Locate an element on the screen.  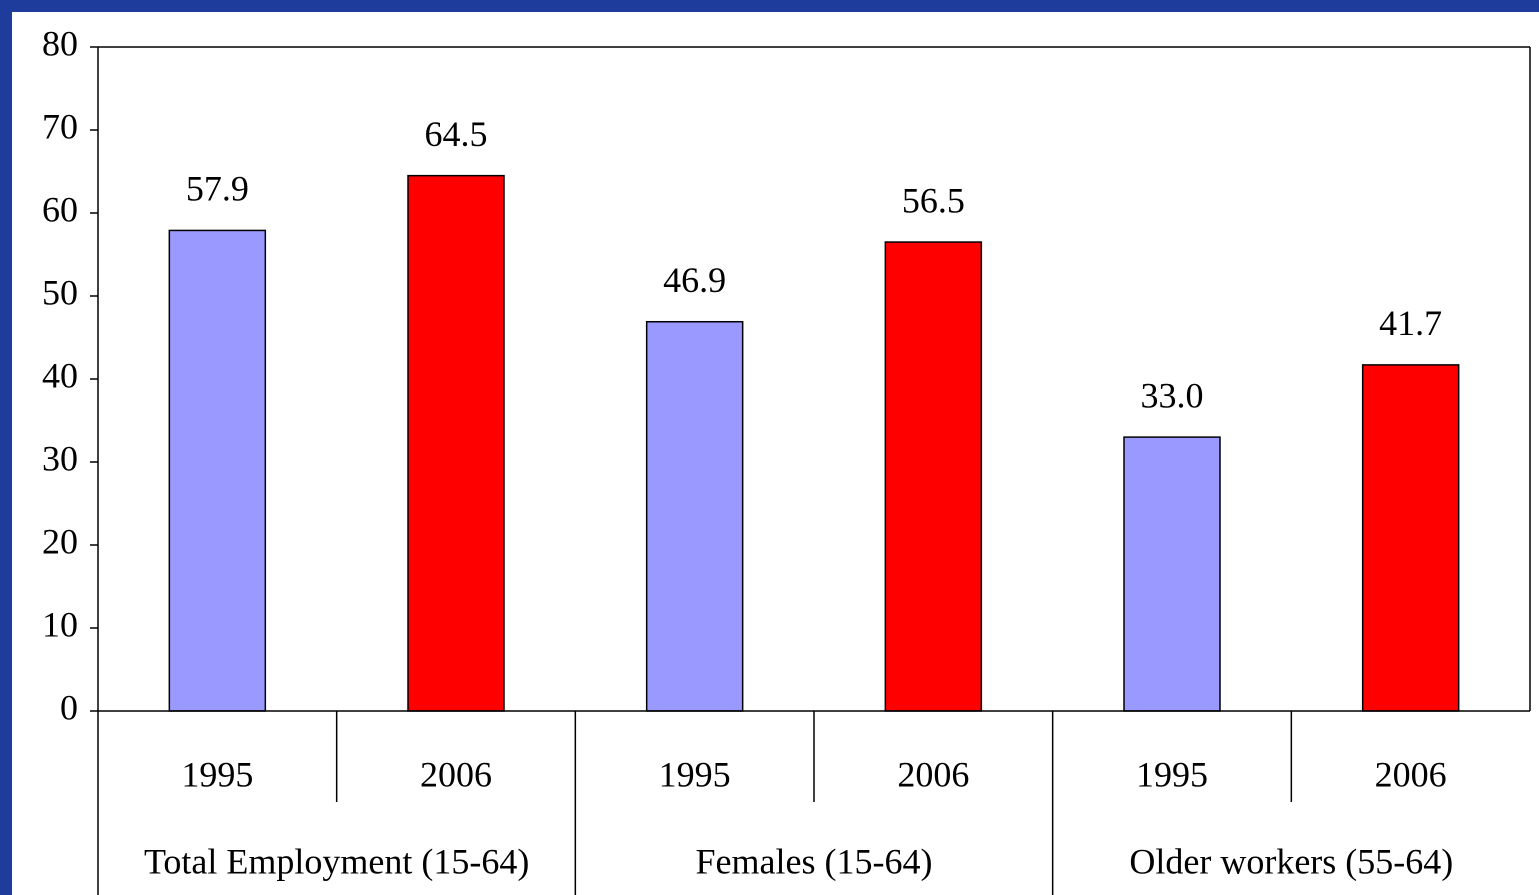
value-label: 41.7 is located at coordinates (1410, 323).